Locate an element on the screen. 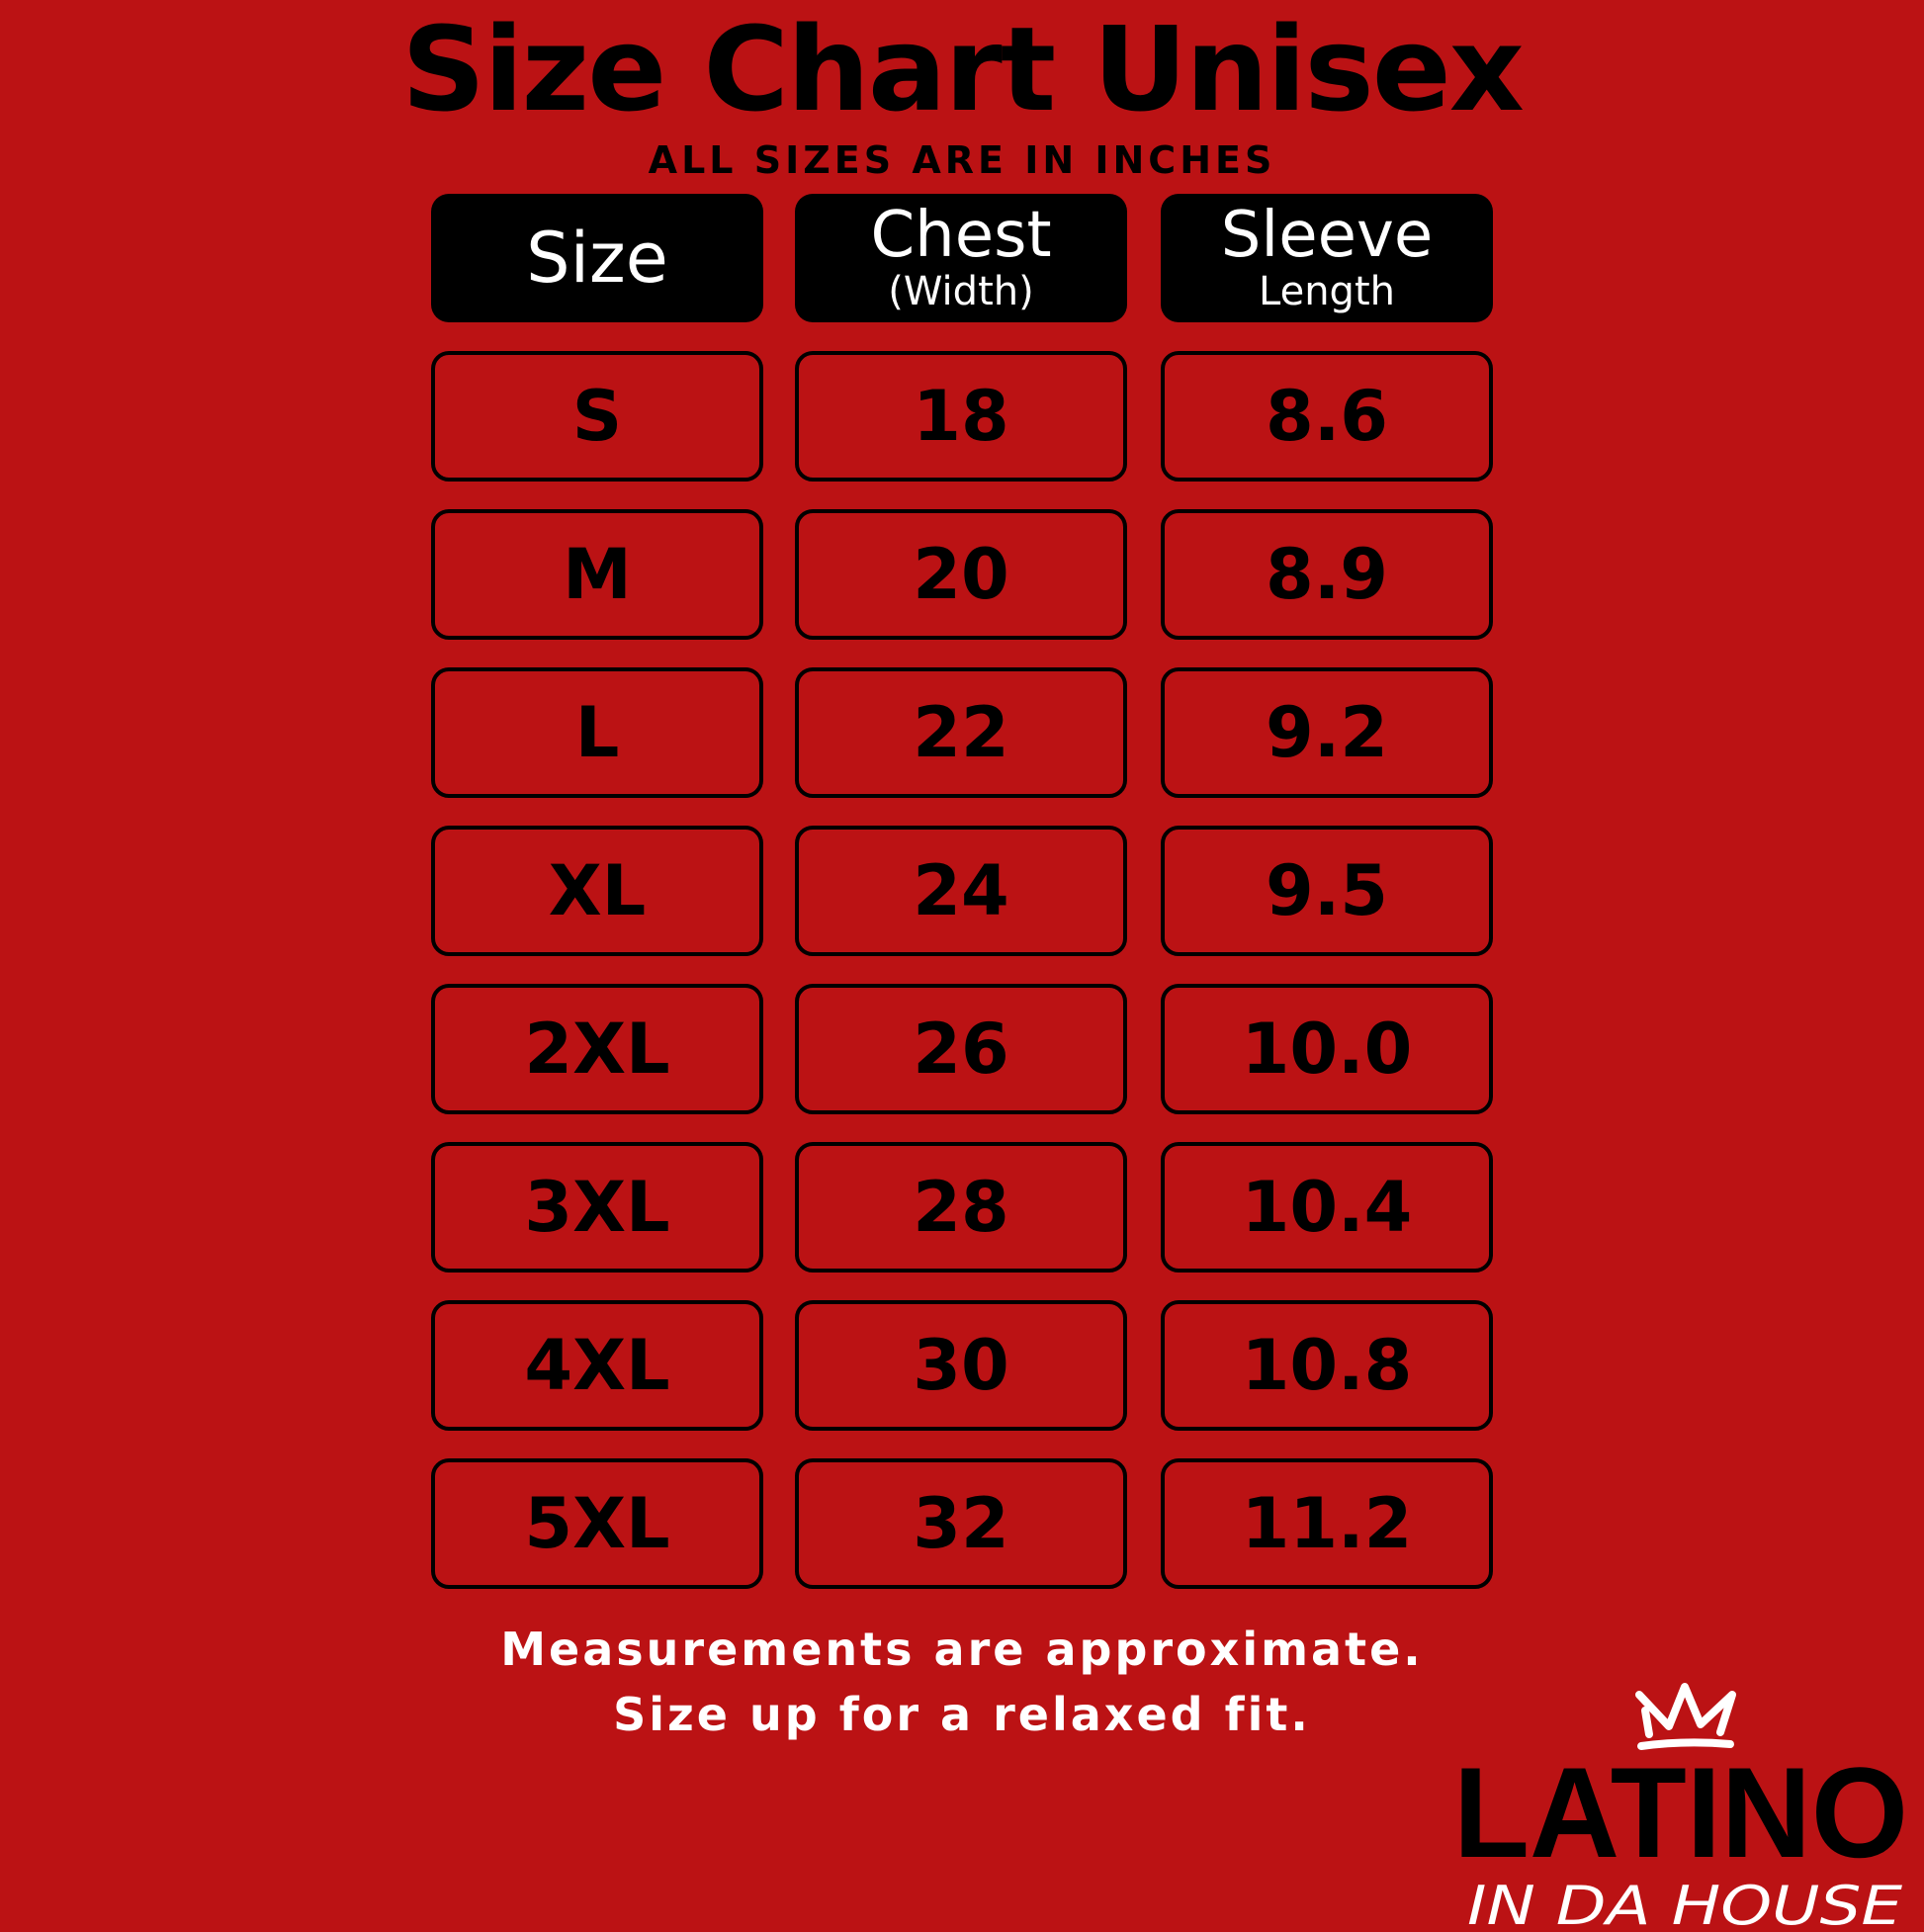 The image size is (1924, 1932). size-cell: 4XL is located at coordinates (597, 1365).